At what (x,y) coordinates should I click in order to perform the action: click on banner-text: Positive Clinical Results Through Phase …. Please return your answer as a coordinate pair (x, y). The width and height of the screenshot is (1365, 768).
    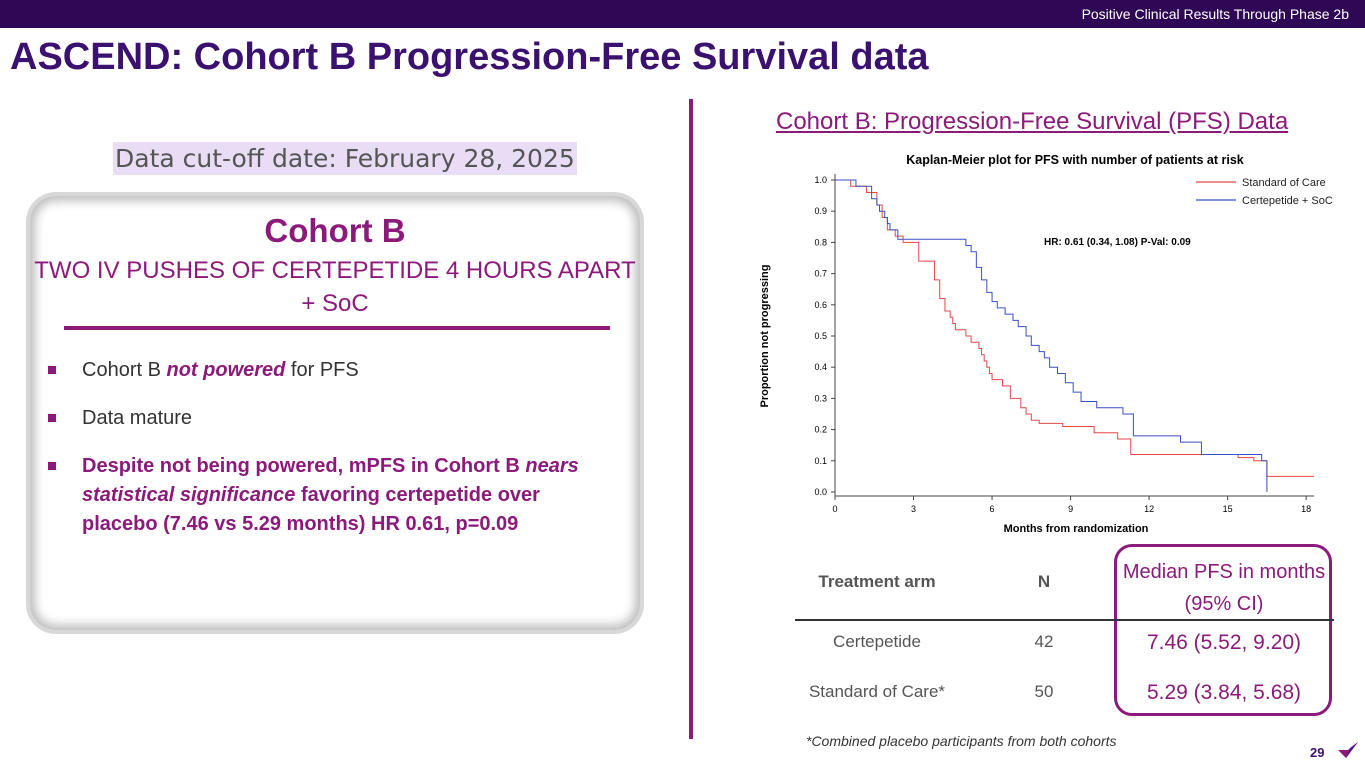
    Looking at the image, I should click on (1215, 14).